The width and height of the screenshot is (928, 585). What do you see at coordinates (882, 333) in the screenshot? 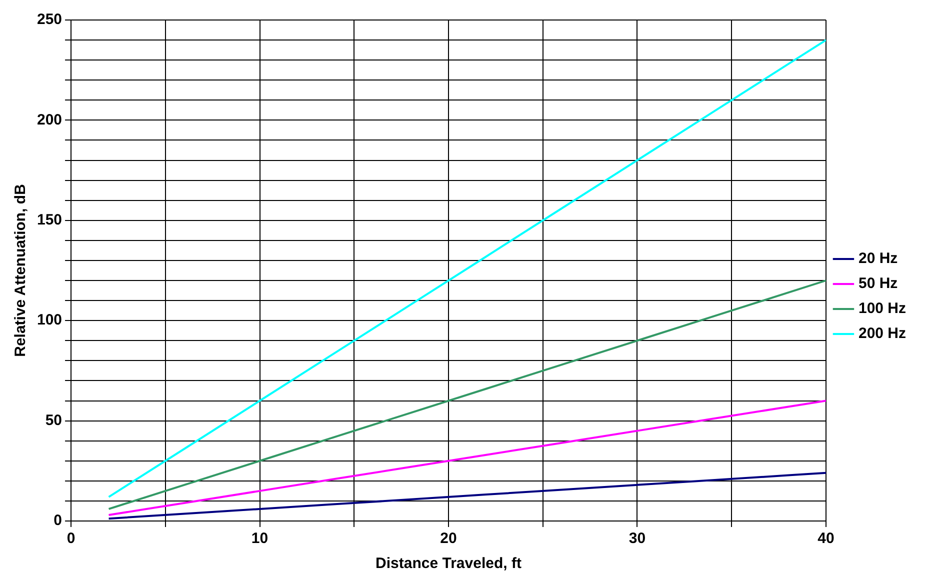
I see `legend-label: 200 Hz` at bounding box center [882, 333].